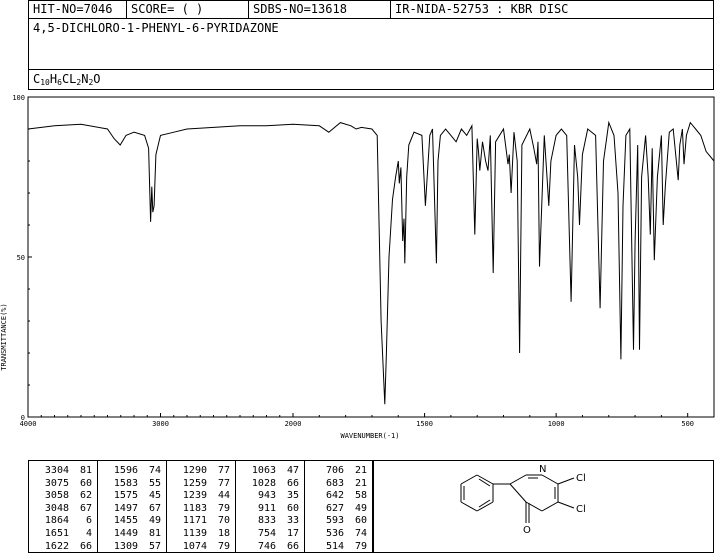 Image resolution: width=715 pixels, height=556 pixels. Describe the element at coordinates (154, 470) in the screenshot. I see `peak-transmittance: 74` at that location.